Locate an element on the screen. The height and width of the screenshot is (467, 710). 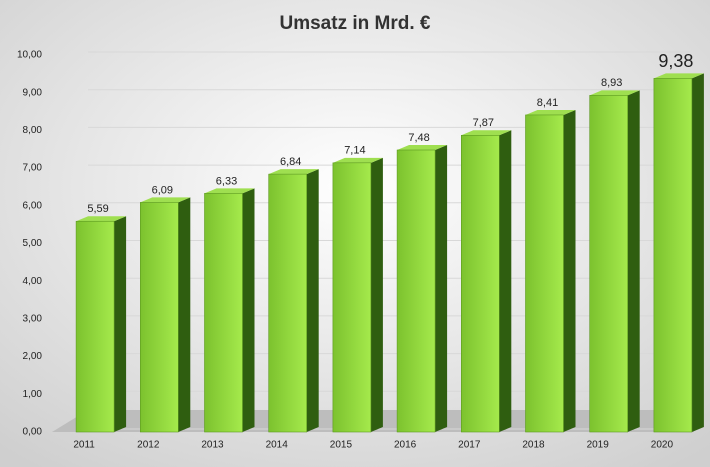
x-tick-label: 2019 is located at coordinates (598, 445).